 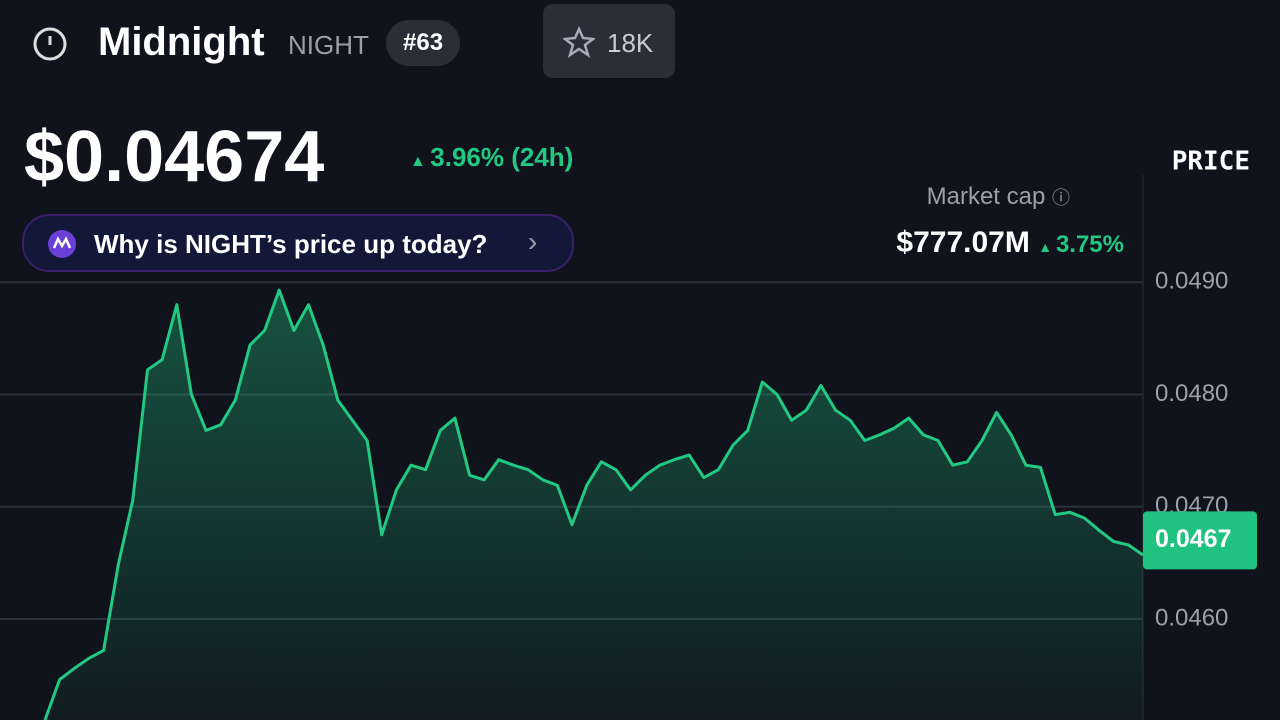 What do you see at coordinates (963, 242) in the screenshot?
I see `market-cap-value: $777.07M` at bounding box center [963, 242].